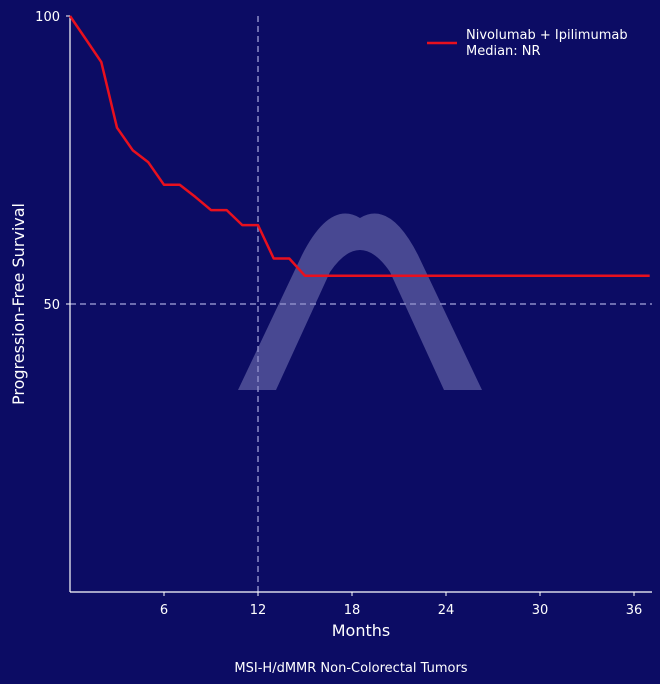 This screenshot has height=684, width=660. Describe the element at coordinates (352, 610) in the screenshot. I see `x-tick-label: 18` at that location.